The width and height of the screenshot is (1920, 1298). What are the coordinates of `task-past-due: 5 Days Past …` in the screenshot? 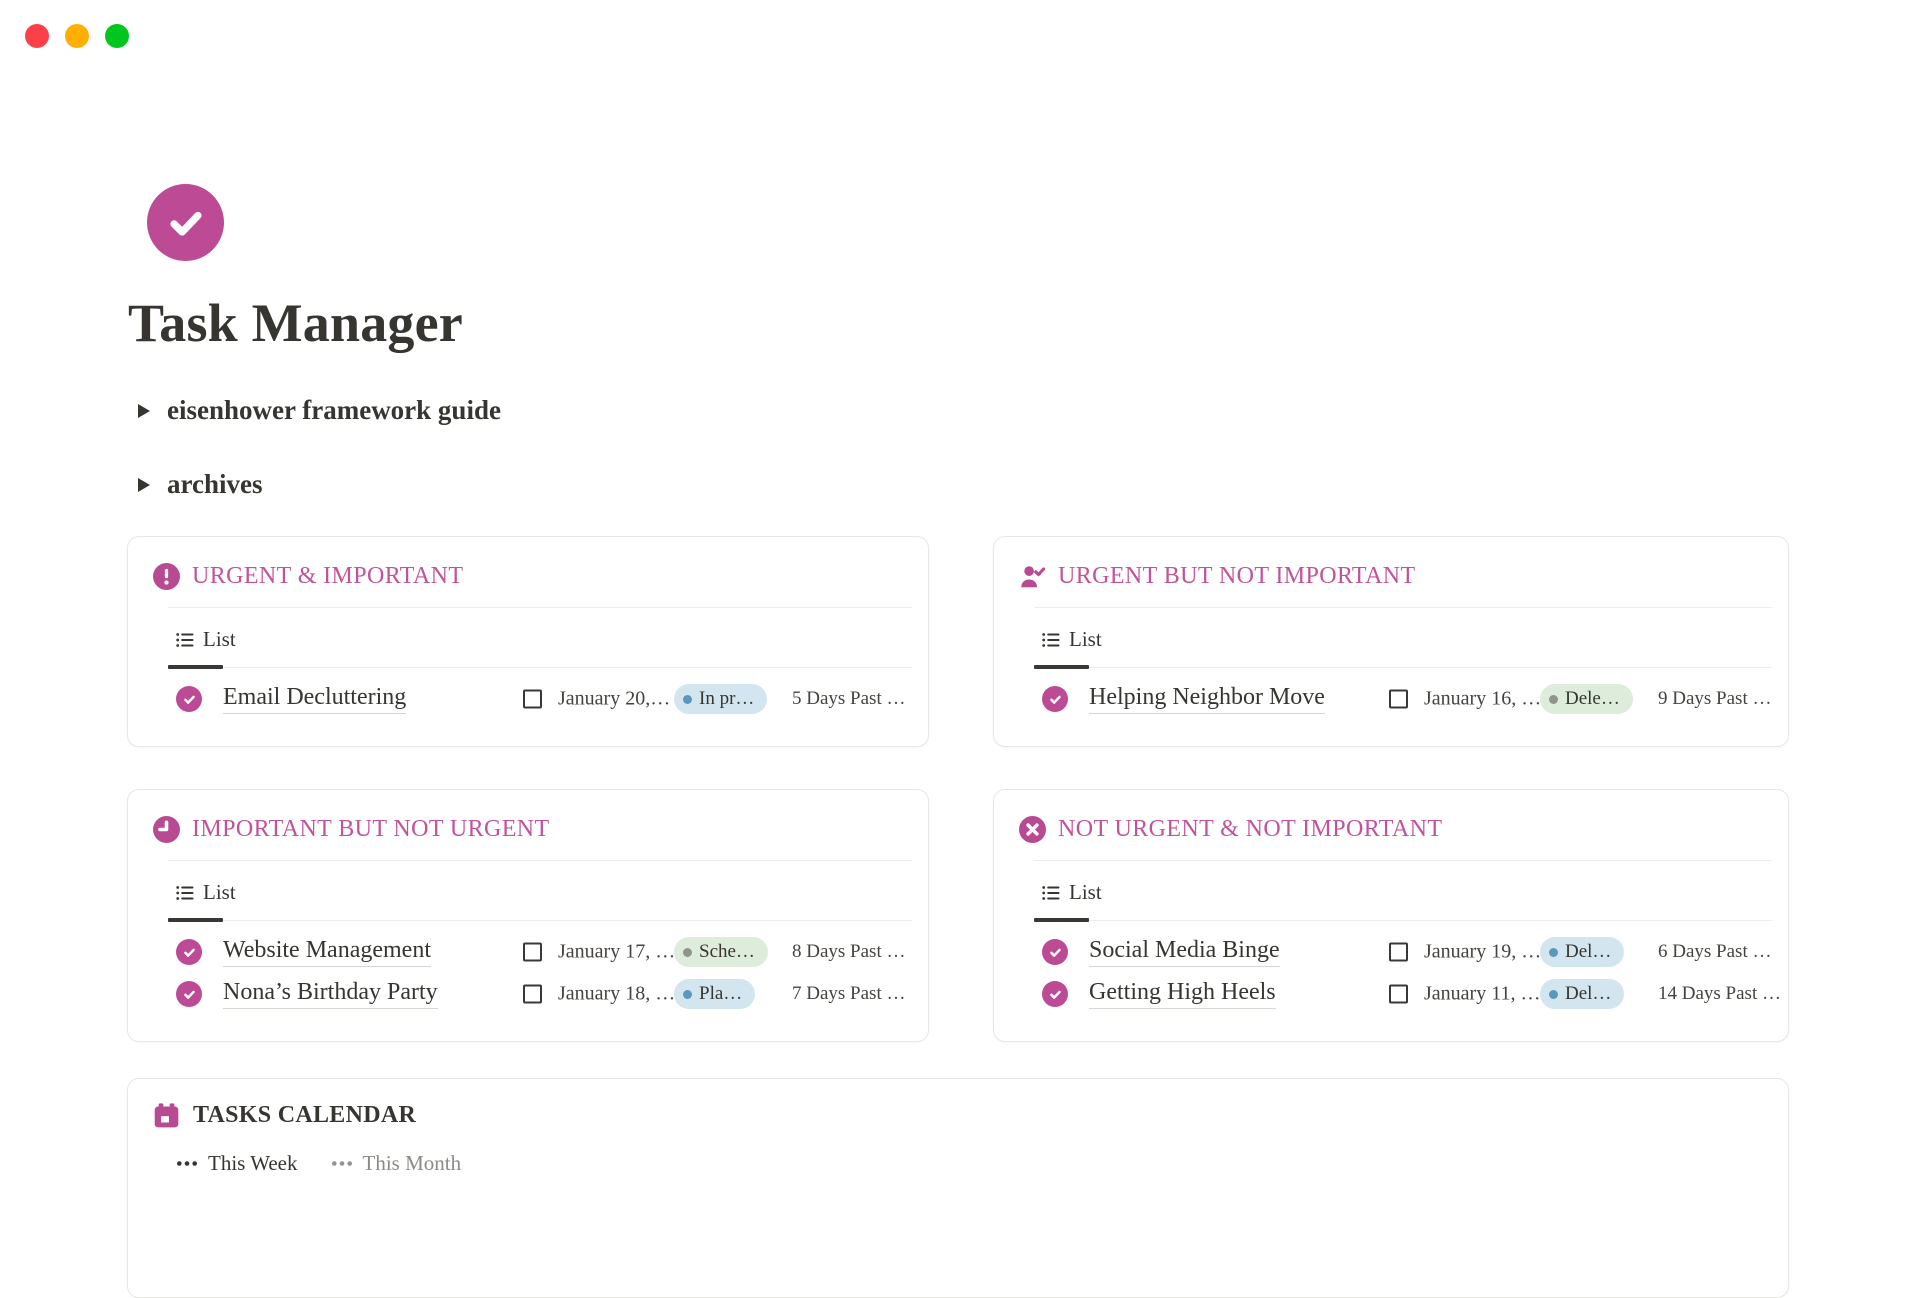 It's located at (849, 698).